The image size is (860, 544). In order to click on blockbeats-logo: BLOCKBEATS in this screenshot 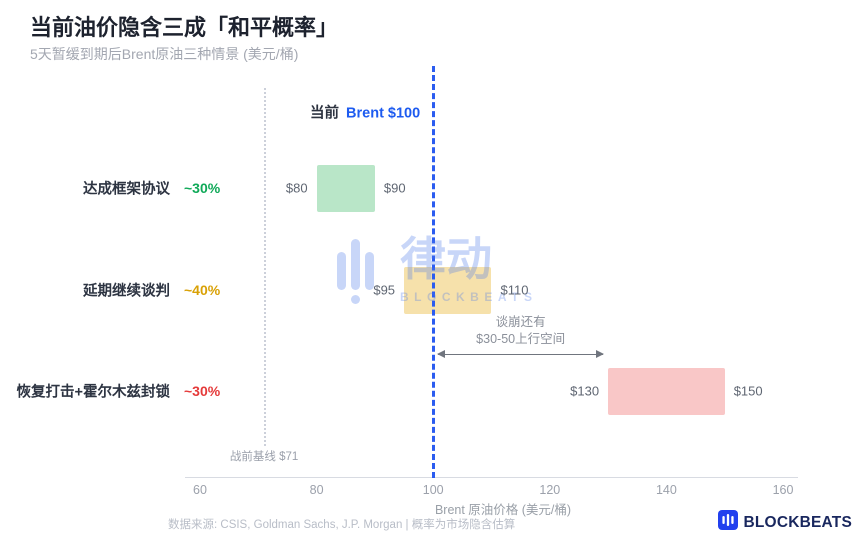, I will do `click(785, 522)`.